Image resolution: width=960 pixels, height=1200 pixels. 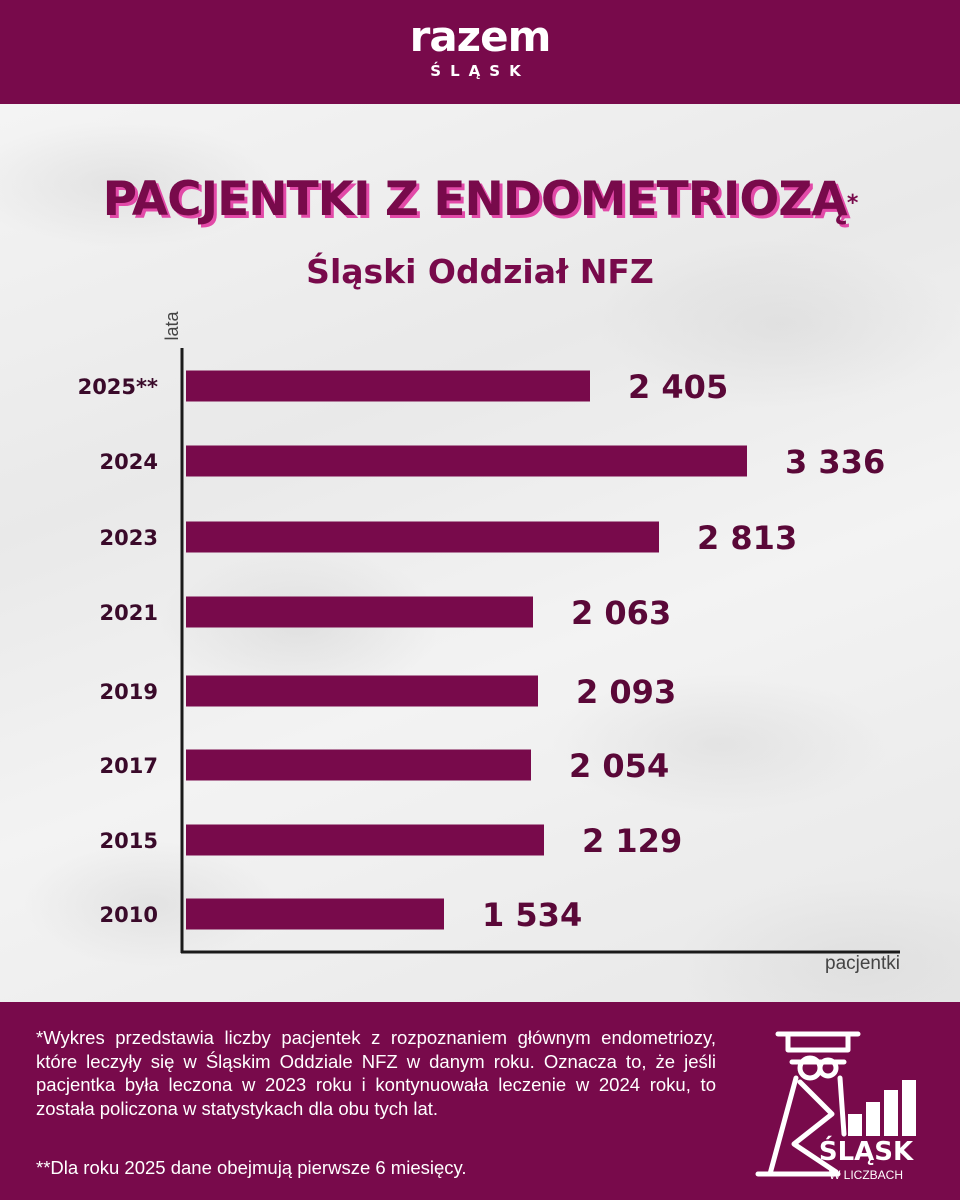 What do you see at coordinates (835, 462) in the screenshot?
I see `bar-value-label: 3 336` at bounding box center [835, 462].